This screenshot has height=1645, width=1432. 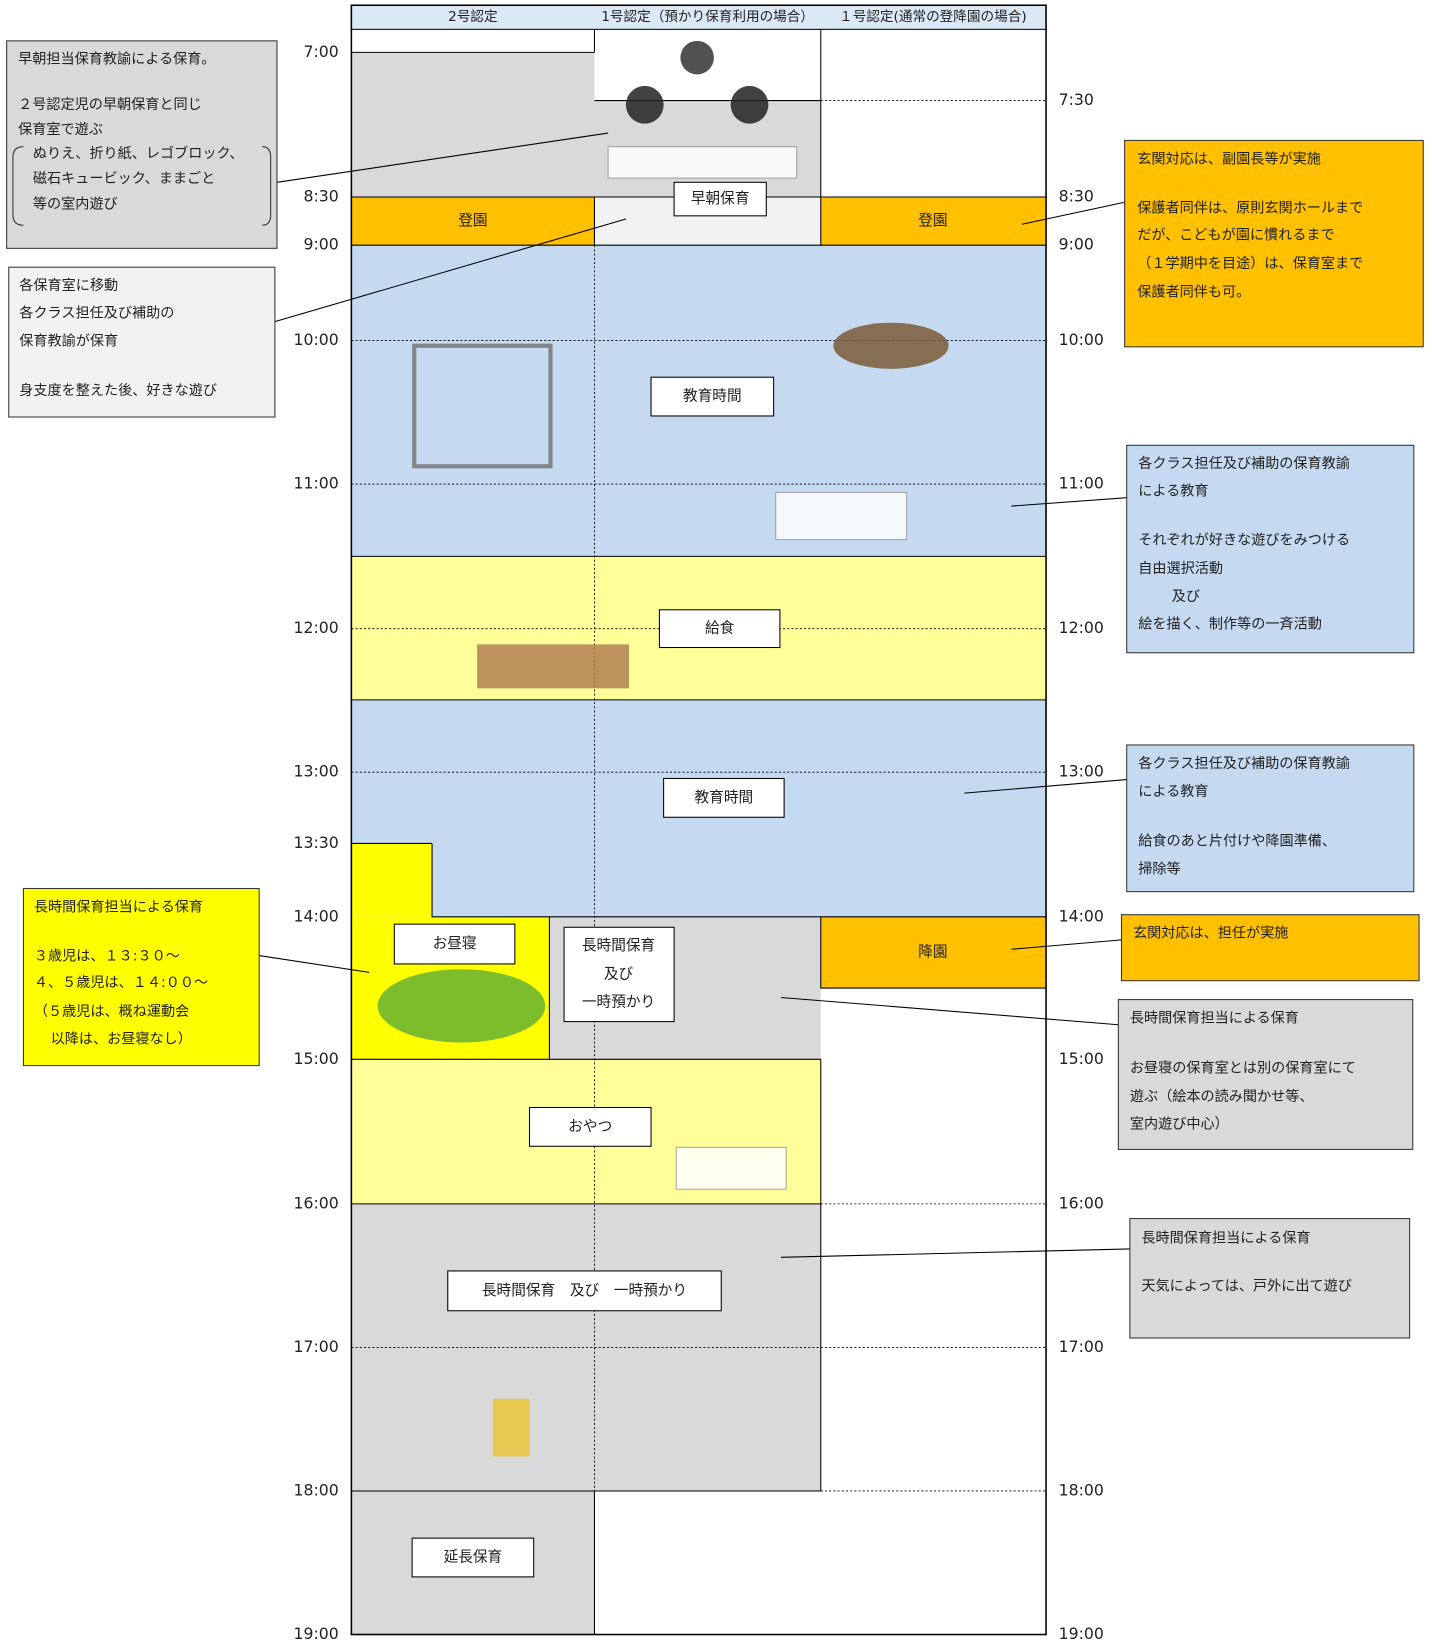 What do you see at coordinates (1159, 869) in the screenshot?
I see `note-text: 掃除等` at bounding box center [1159, 869].